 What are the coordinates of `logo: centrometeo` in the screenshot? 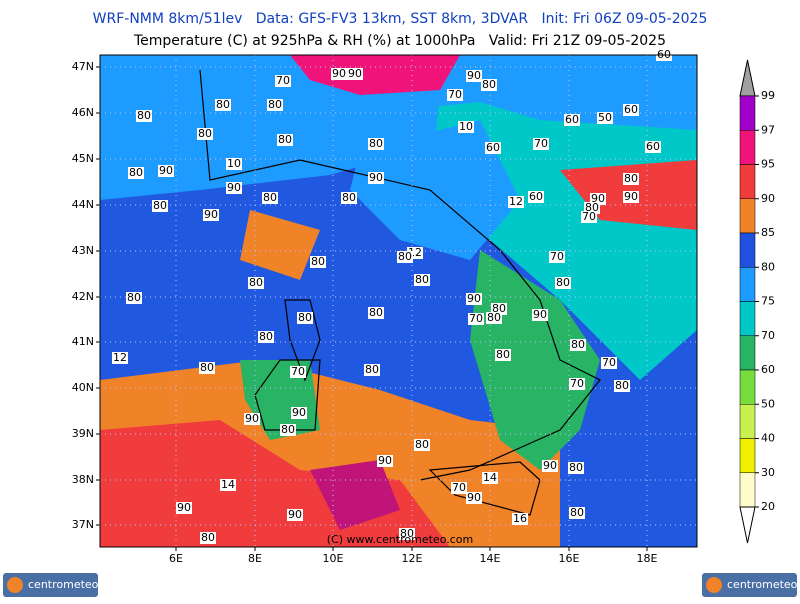 It's located at (51, 585).